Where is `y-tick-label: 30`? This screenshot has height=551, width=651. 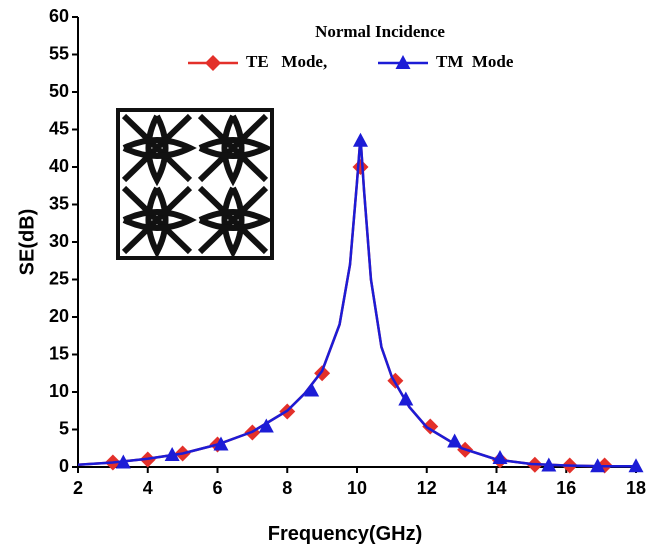 y-tick-label: 30 is located at coordinates (59, 241).